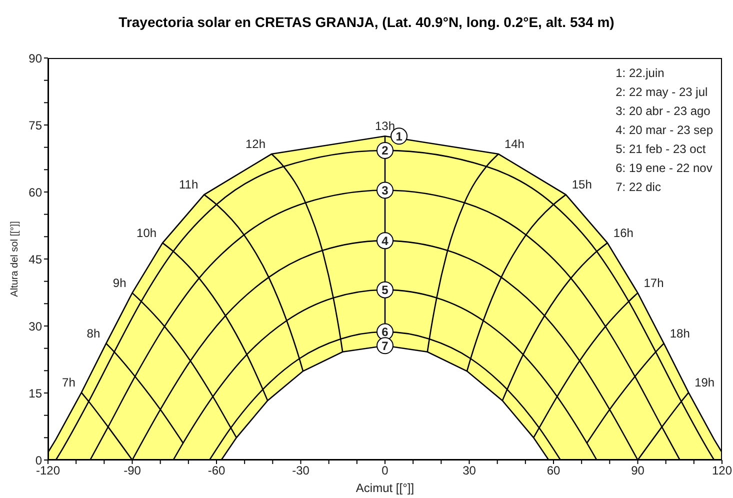 The image size is (733, 498). I want to click on y-tick-label: 45, so click(35, 259).